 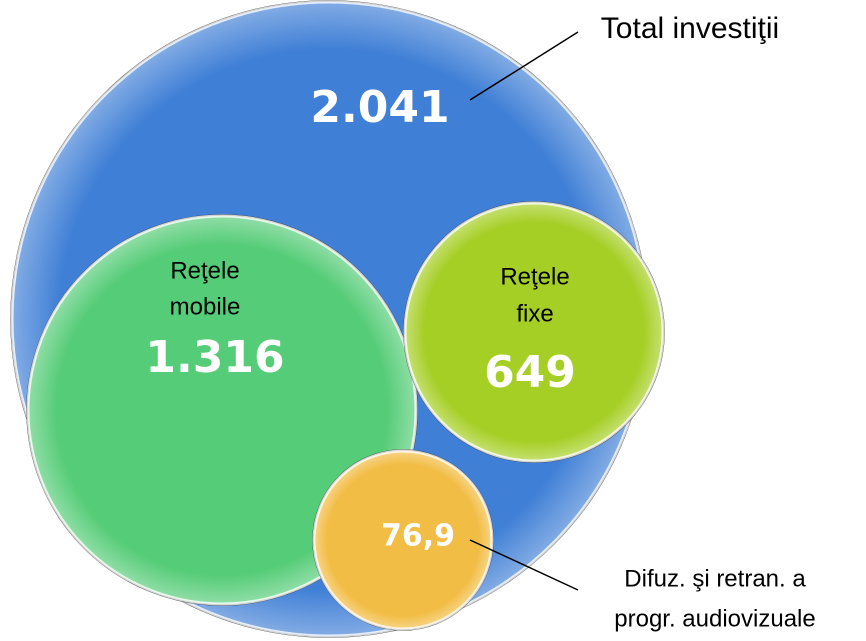 I want to click on series-label: mobile, so click(x=205, y=306).